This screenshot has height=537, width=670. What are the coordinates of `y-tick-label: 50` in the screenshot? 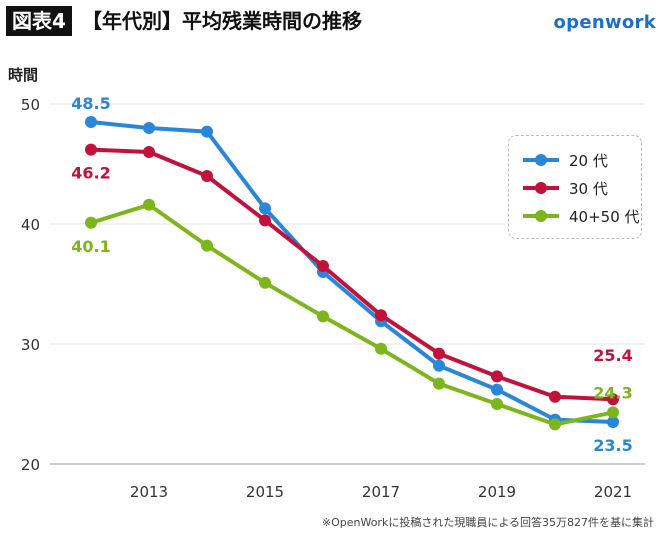 It's located at (30, 105).